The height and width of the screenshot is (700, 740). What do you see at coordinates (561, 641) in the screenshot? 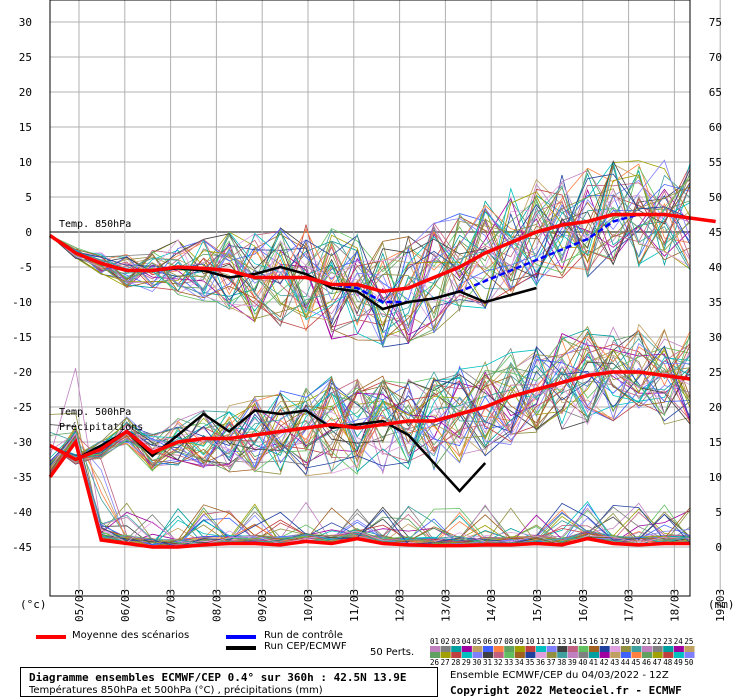
I see `pert-number: 13` at bounding box center [561, 641].